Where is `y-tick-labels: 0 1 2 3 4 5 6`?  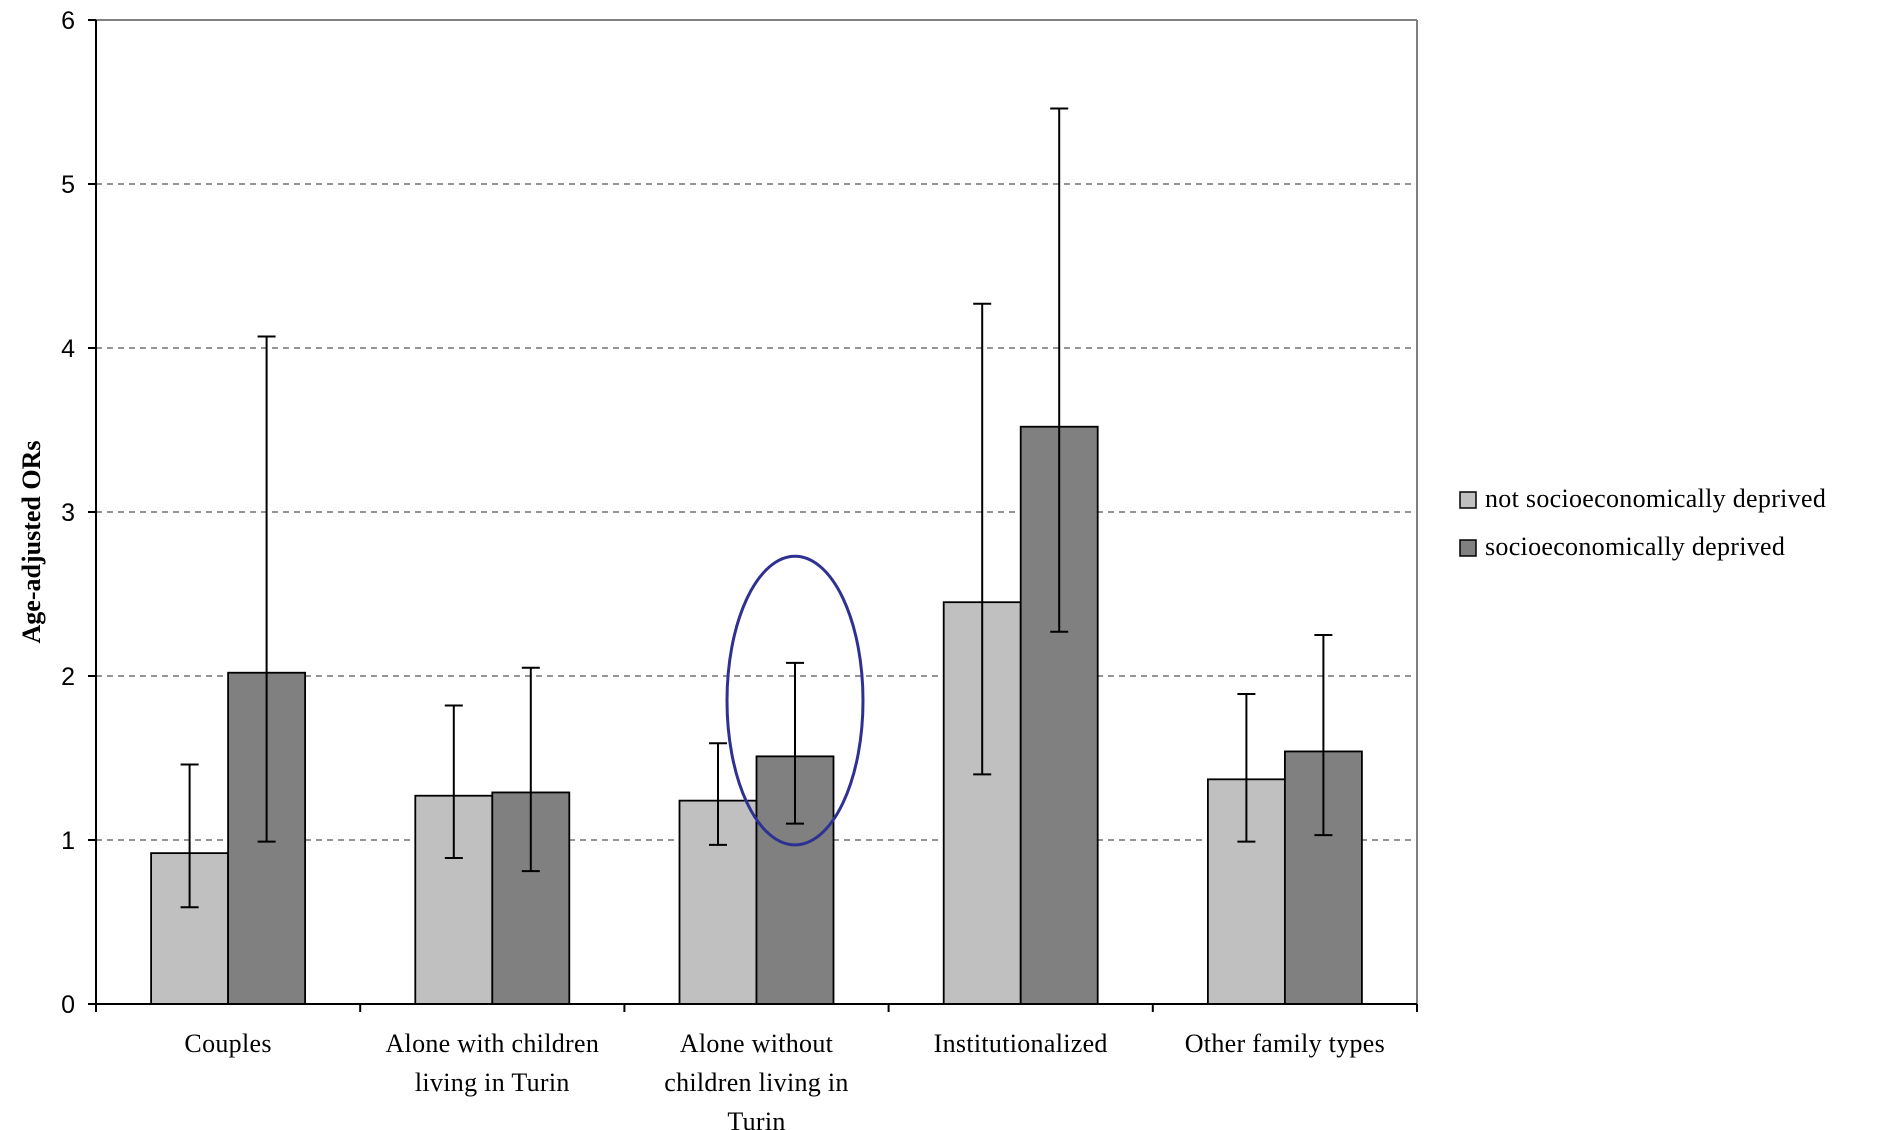
y-tick-labels: 0 1 2 3 4 5 6 is located at coordinates (68, 513).